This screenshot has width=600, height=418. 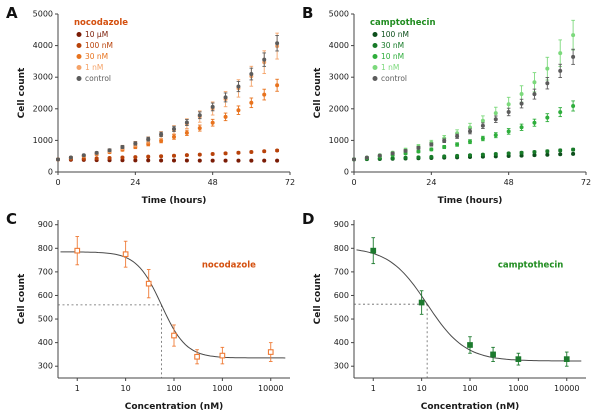 I want to click on y-tick-label: 900, so click(x=45, y=224).